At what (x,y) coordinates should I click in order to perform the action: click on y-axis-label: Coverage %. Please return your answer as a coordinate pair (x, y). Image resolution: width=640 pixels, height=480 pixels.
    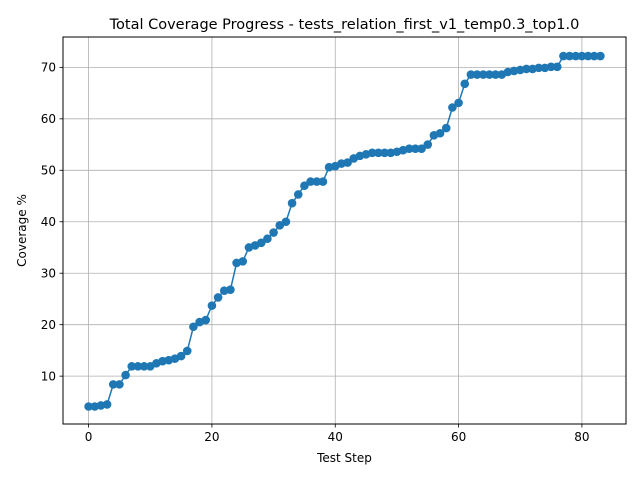
    Looking at the image, I should click on (22, 230).